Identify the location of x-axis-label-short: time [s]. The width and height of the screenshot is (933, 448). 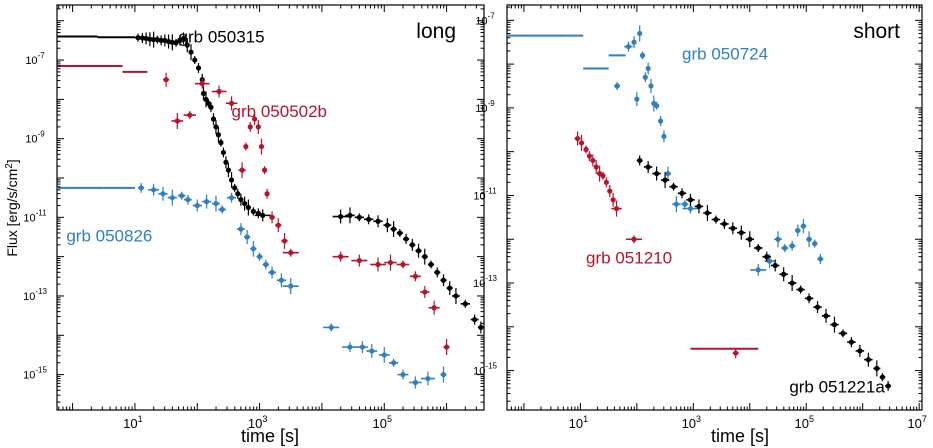
(740, 436).